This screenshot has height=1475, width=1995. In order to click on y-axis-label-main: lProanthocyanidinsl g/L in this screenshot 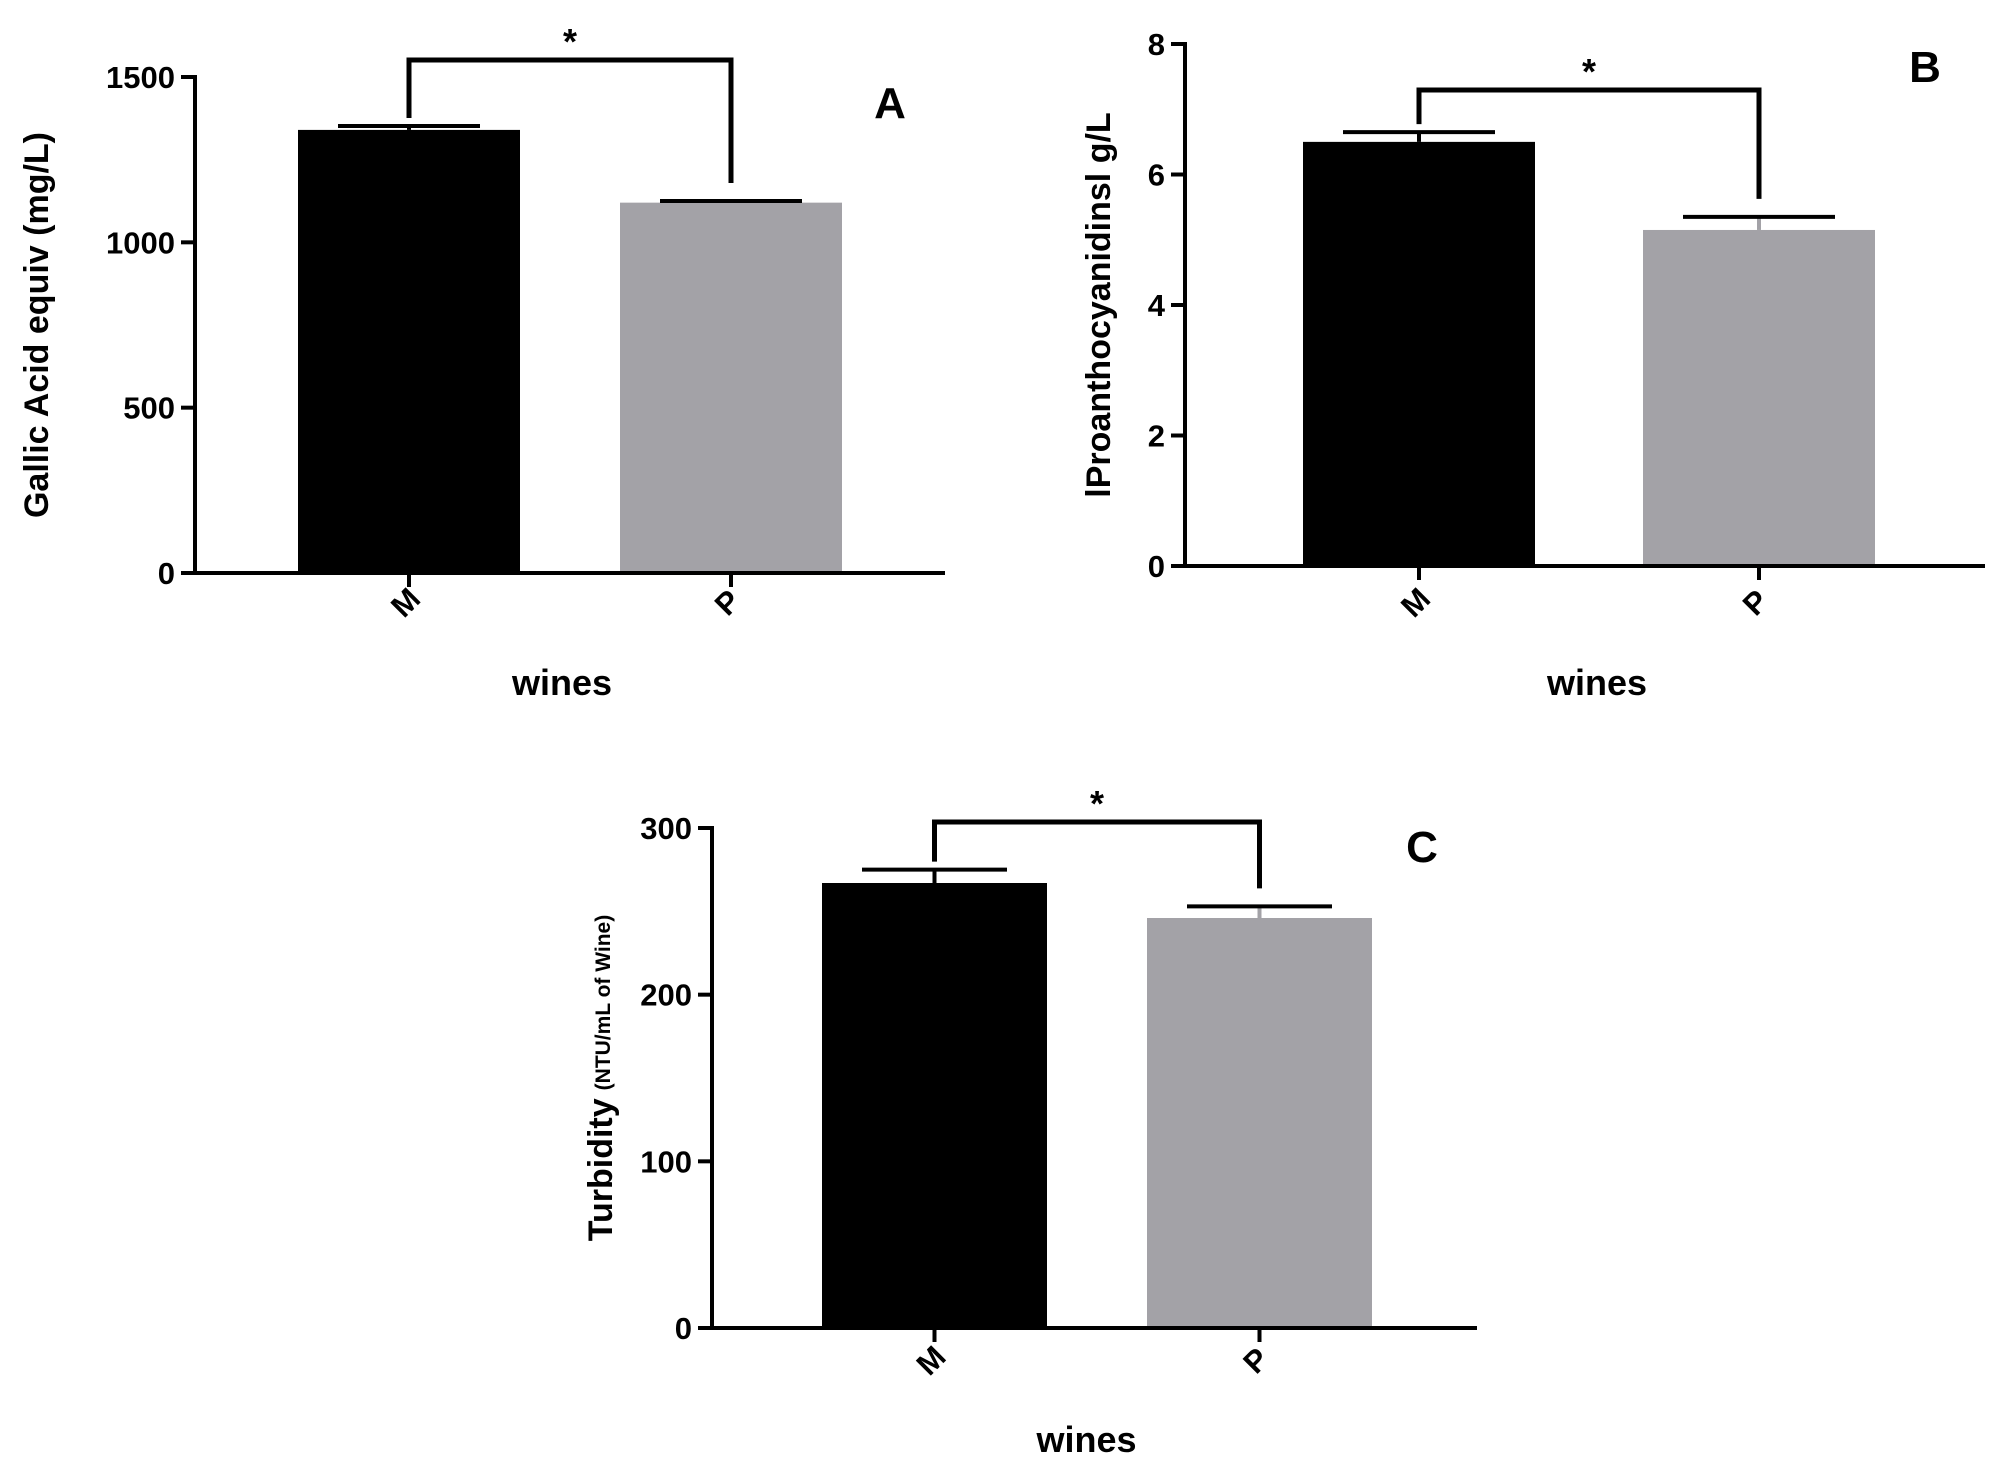, I will do `click(1099, 304)`.